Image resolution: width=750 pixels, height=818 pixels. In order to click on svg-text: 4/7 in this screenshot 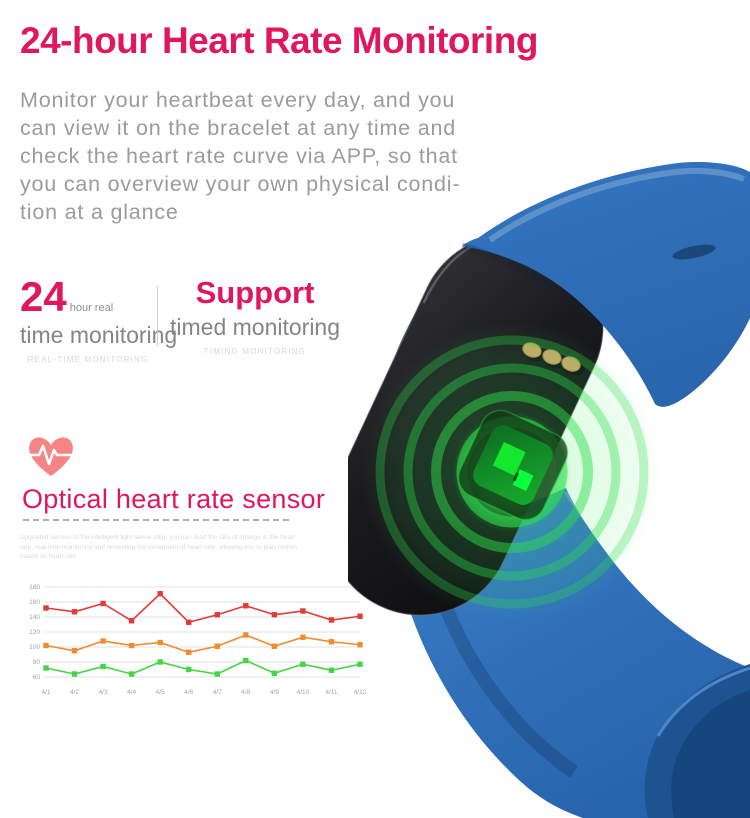, I will do `click(217, 692)`.